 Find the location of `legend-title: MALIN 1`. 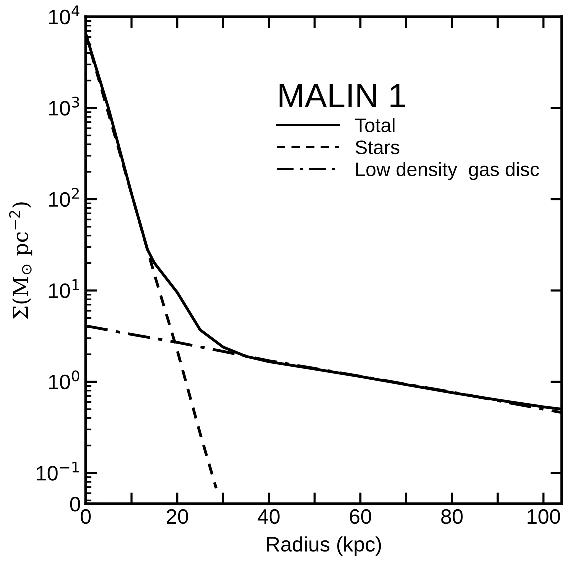

legend-title: MALIN 1 is located at coordinates (343, 96).